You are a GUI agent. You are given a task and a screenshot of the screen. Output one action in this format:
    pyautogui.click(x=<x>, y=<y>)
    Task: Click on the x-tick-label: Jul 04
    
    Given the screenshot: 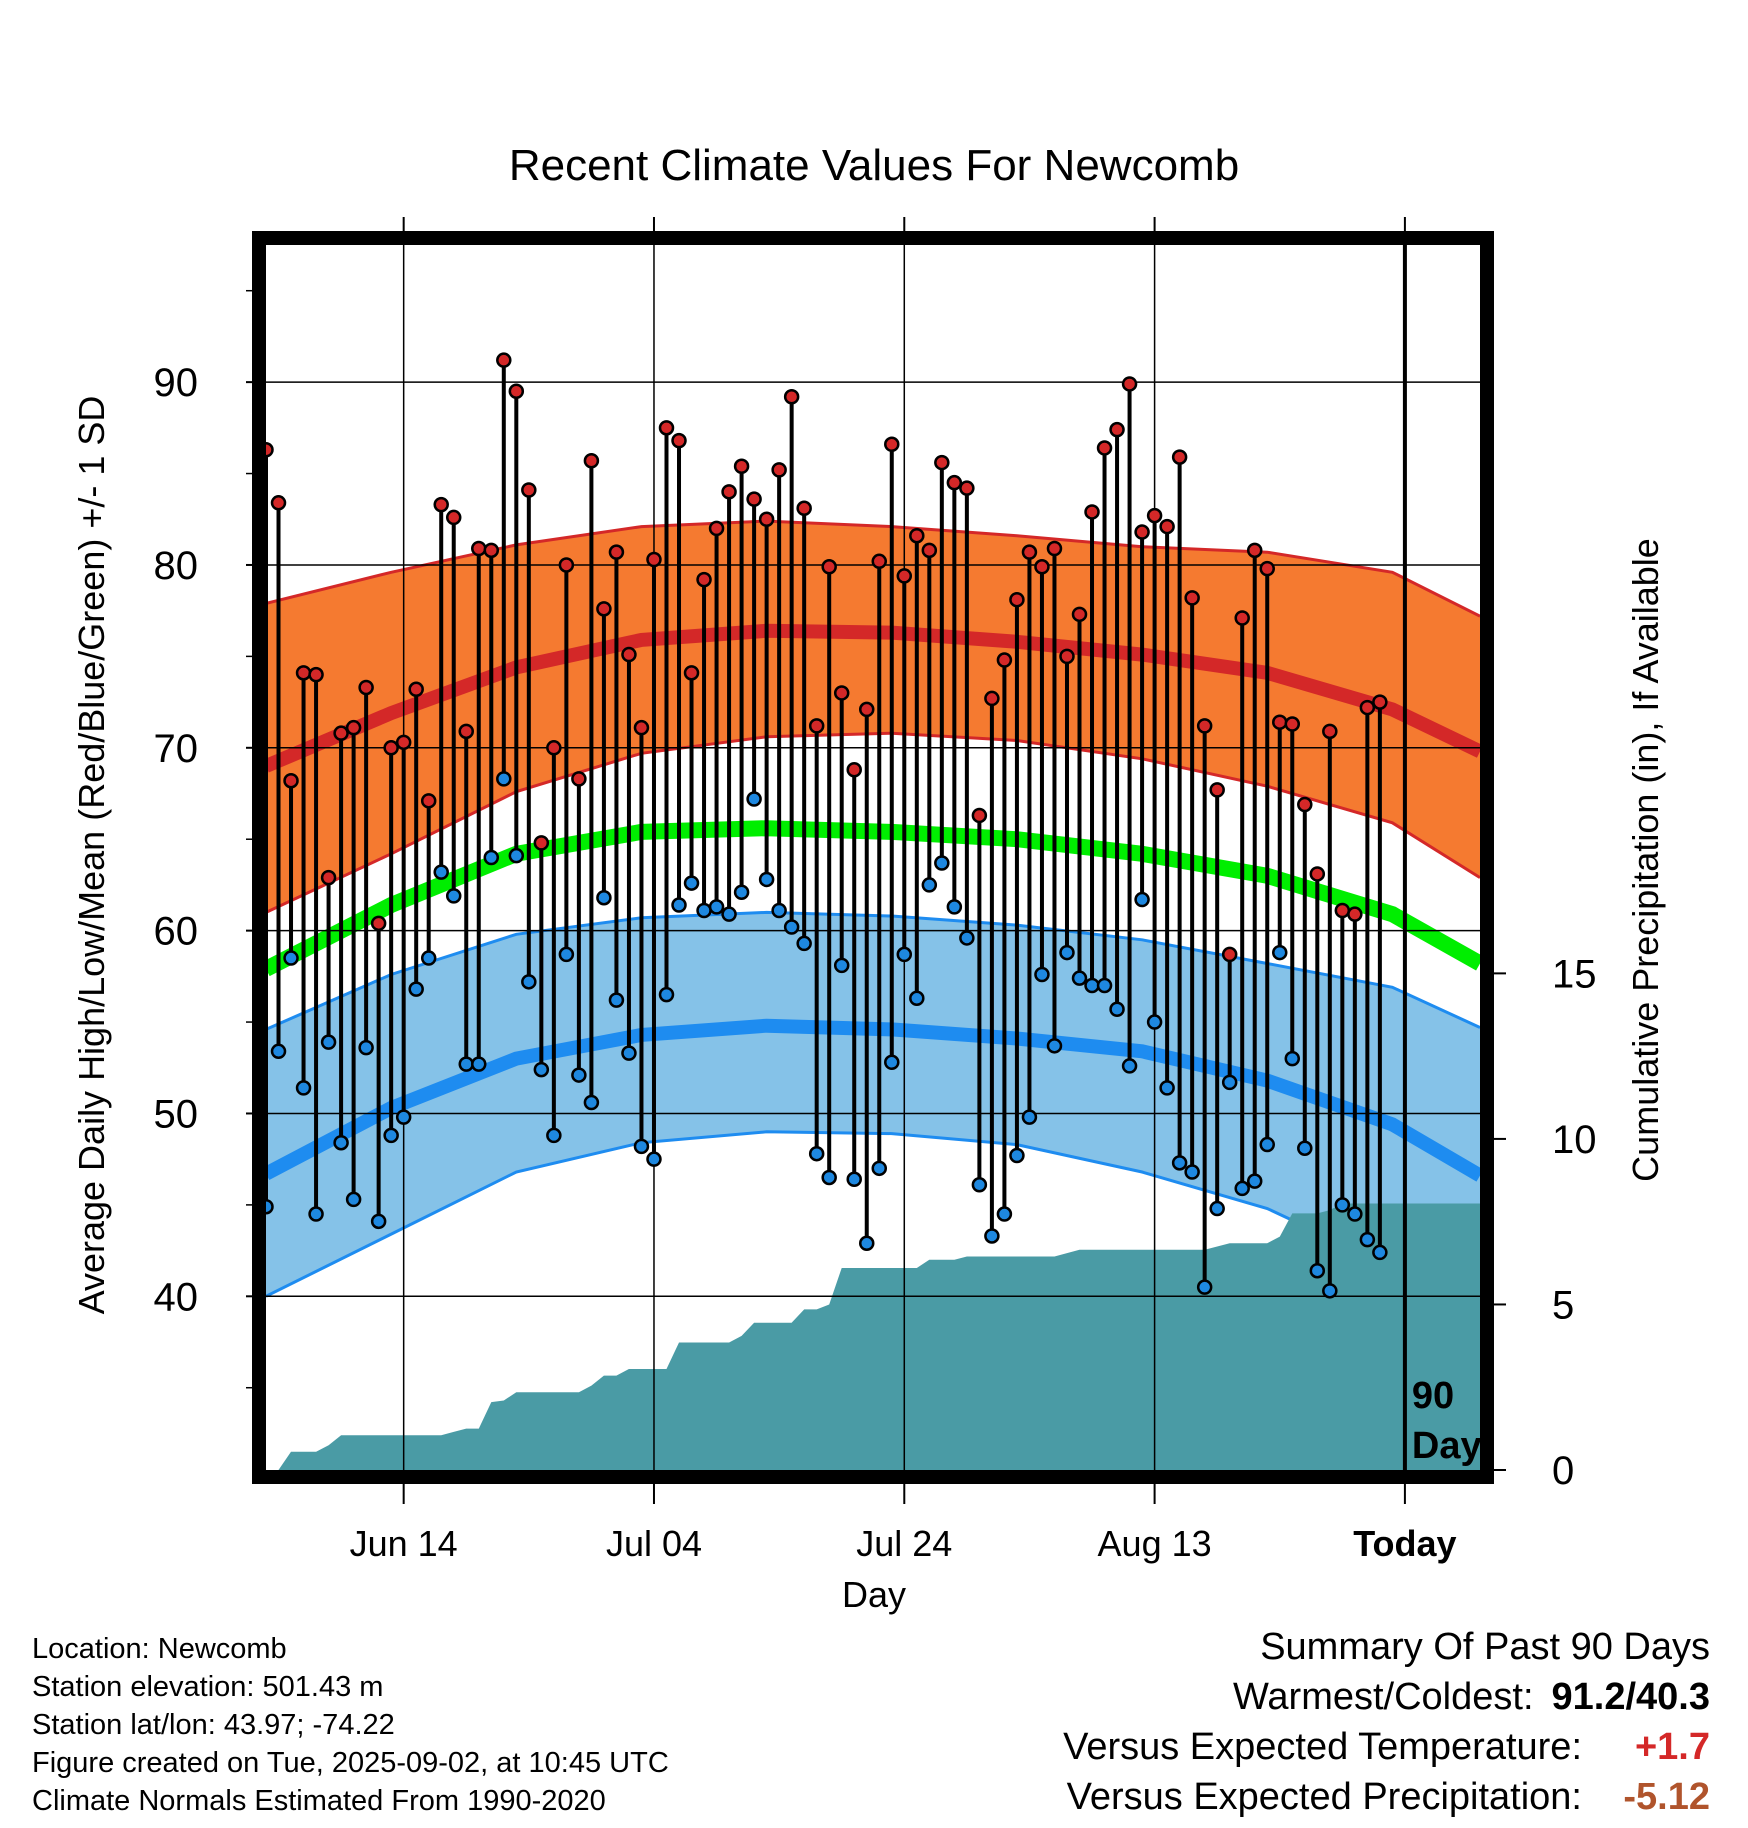 What is the action you would take?
    pyautogui.click(x=654, y=1543)
    